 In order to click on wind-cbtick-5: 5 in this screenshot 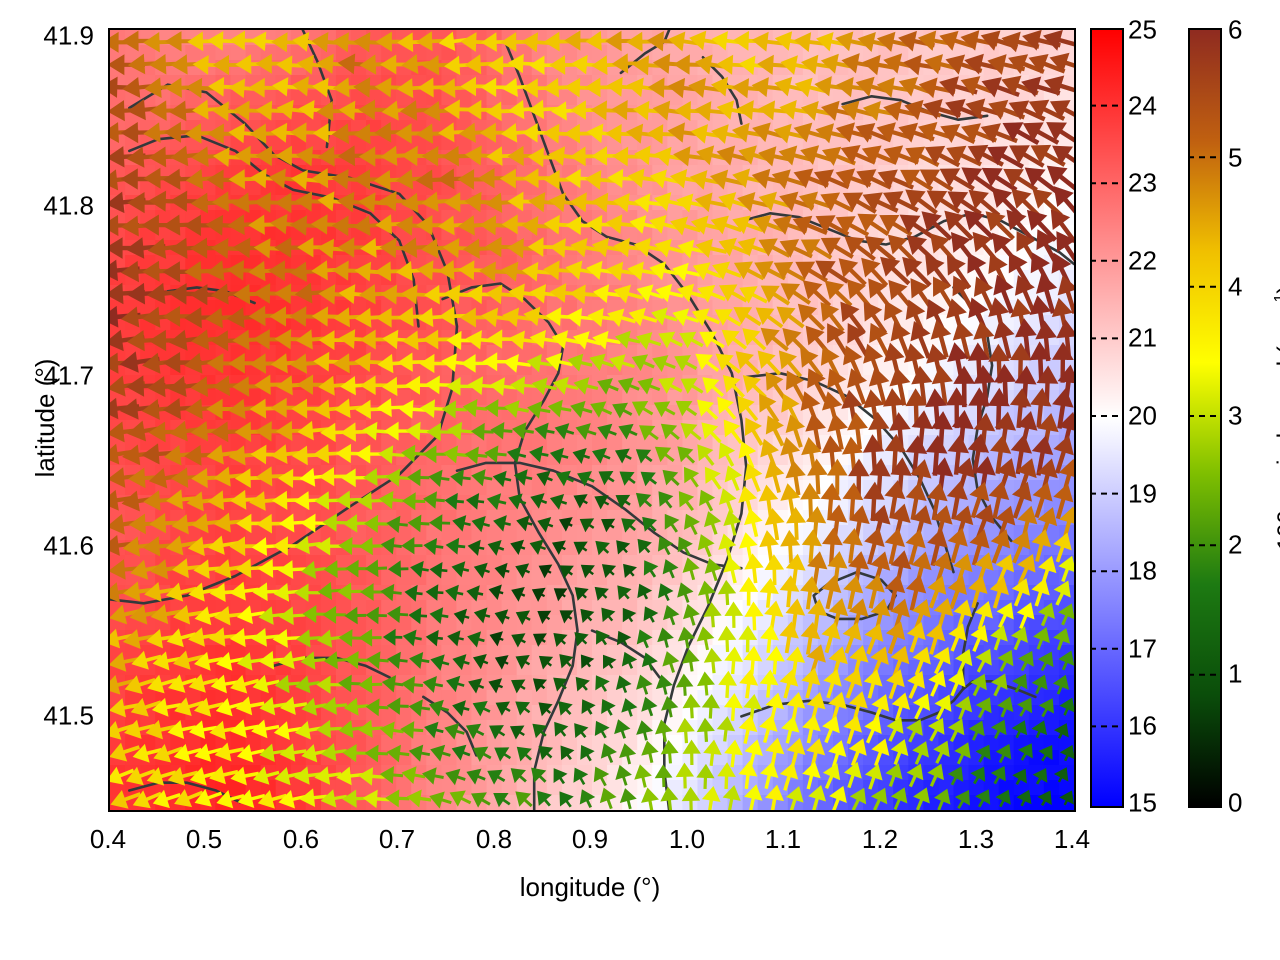, I will do `click(1235, 157)`.